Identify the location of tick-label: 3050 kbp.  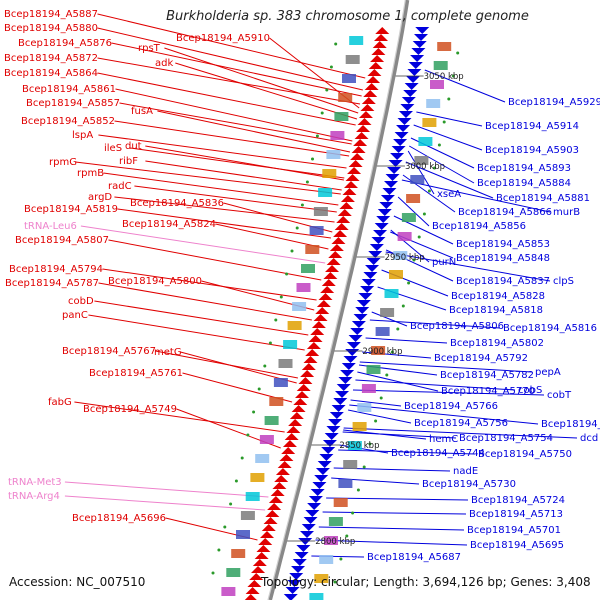
(444, 77).